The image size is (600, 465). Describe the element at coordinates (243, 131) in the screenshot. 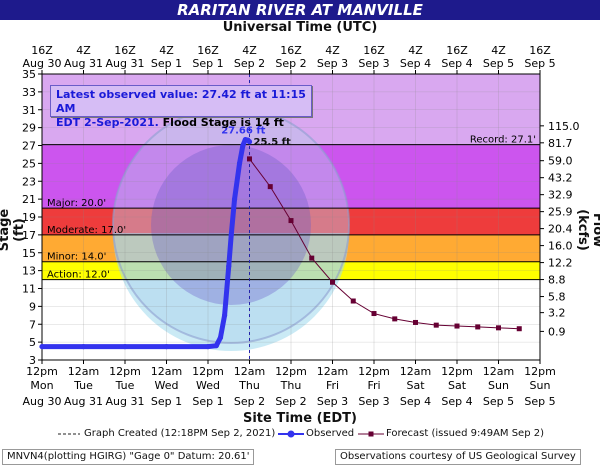

I see `observed-peak-label: 27.66 ft` at that location.